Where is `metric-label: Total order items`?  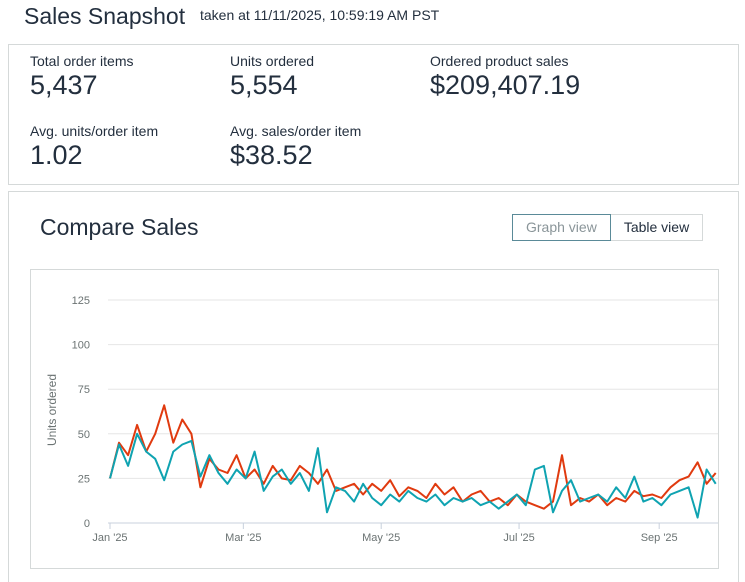
metric-label: Total order items is located at coordinates (82, 61).